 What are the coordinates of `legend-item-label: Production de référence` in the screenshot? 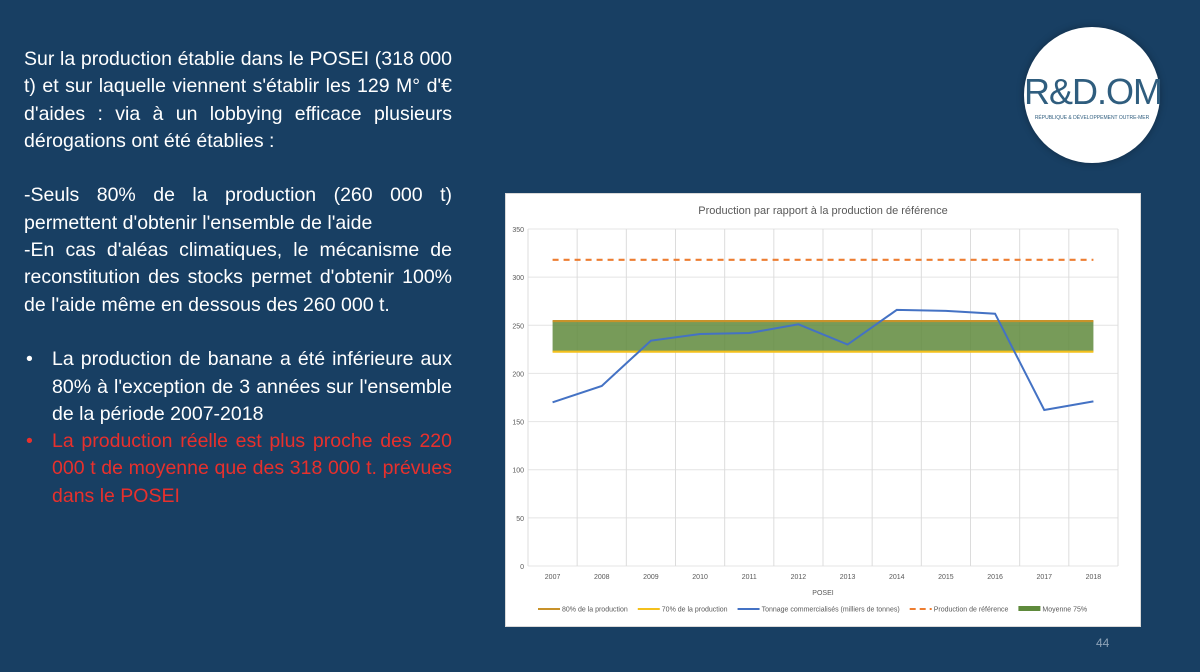 It's located at (971, 610).